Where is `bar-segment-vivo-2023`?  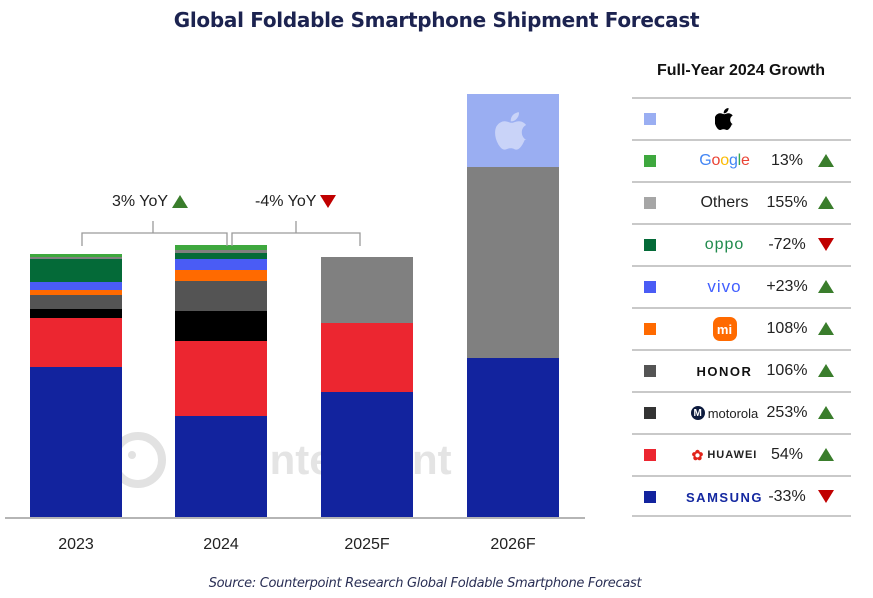
bar-segment-vivo-2023 is located at coordinates (76, 286).